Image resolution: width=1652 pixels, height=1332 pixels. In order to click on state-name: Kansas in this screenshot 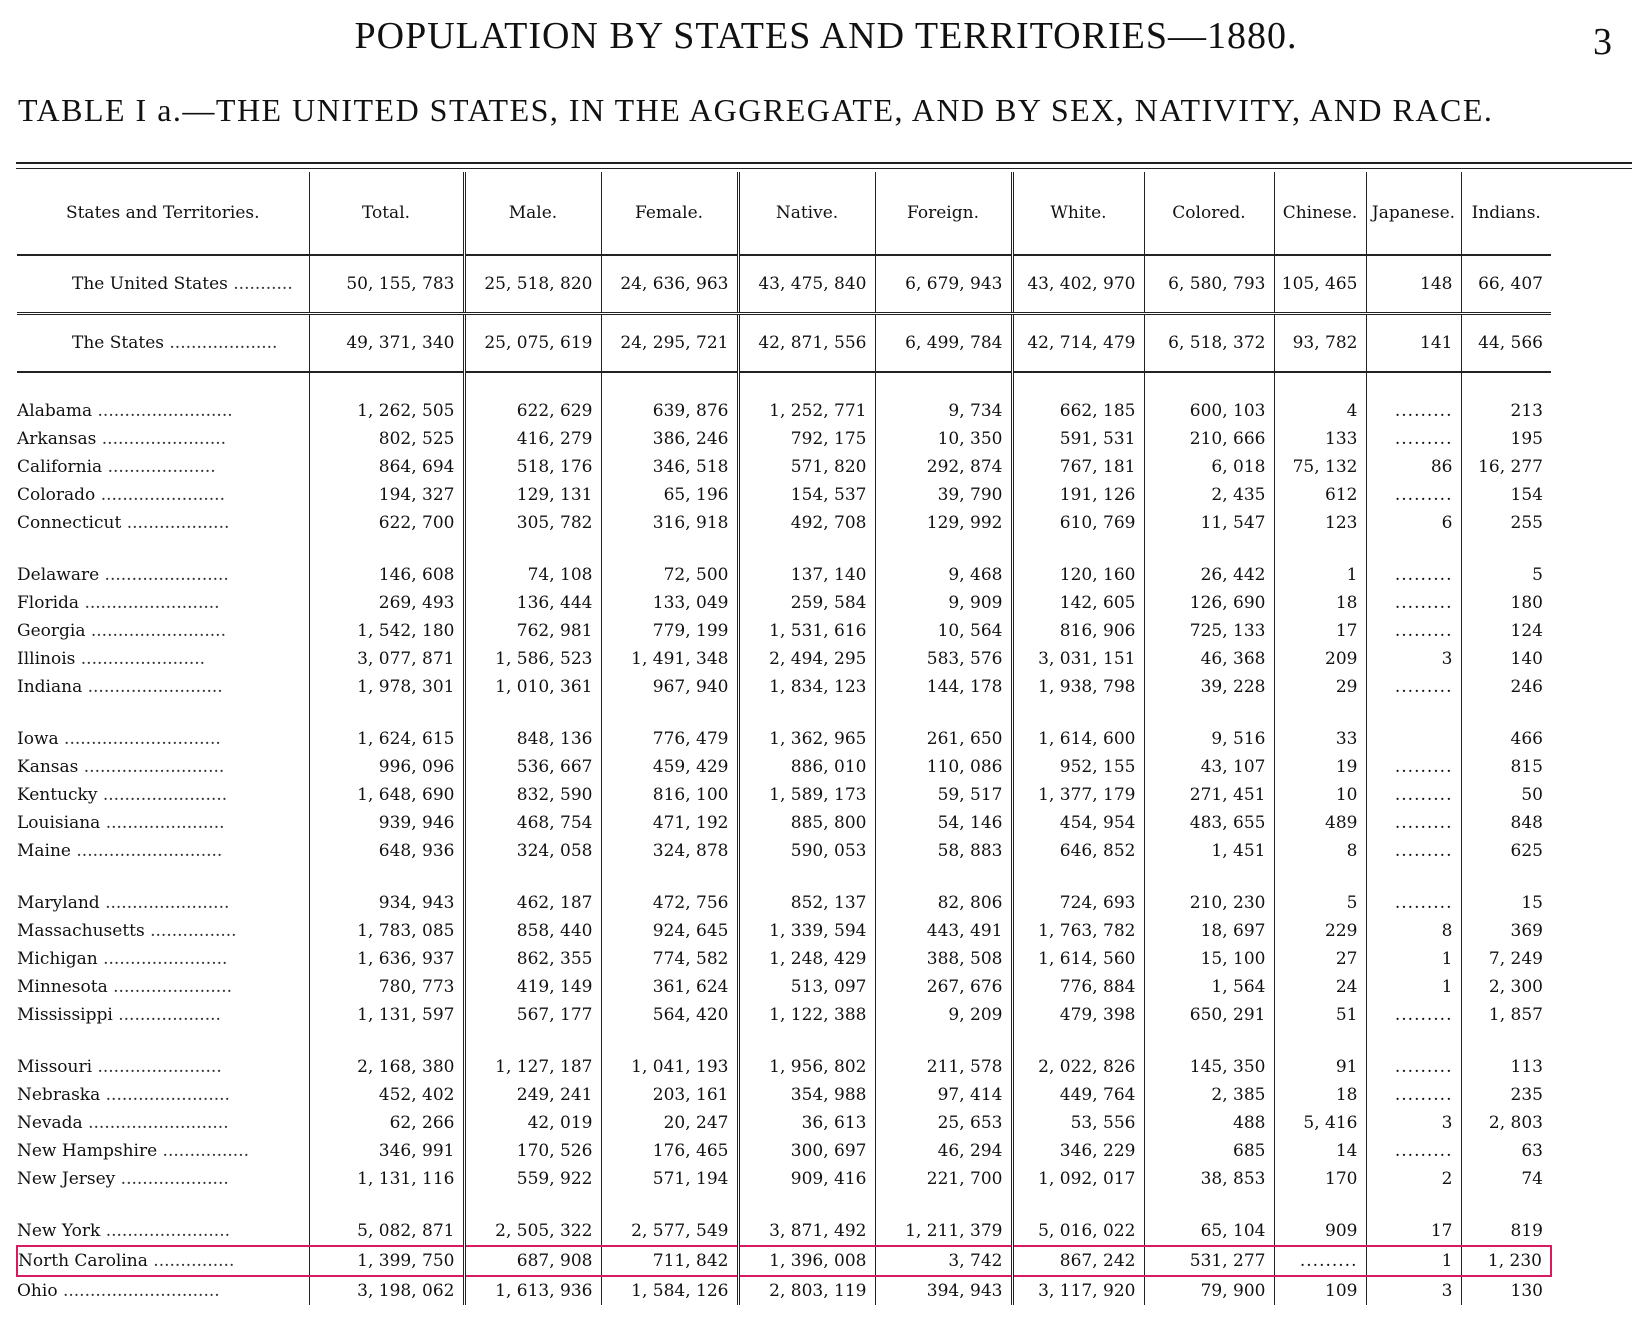, I will do `click(48, 767)`.